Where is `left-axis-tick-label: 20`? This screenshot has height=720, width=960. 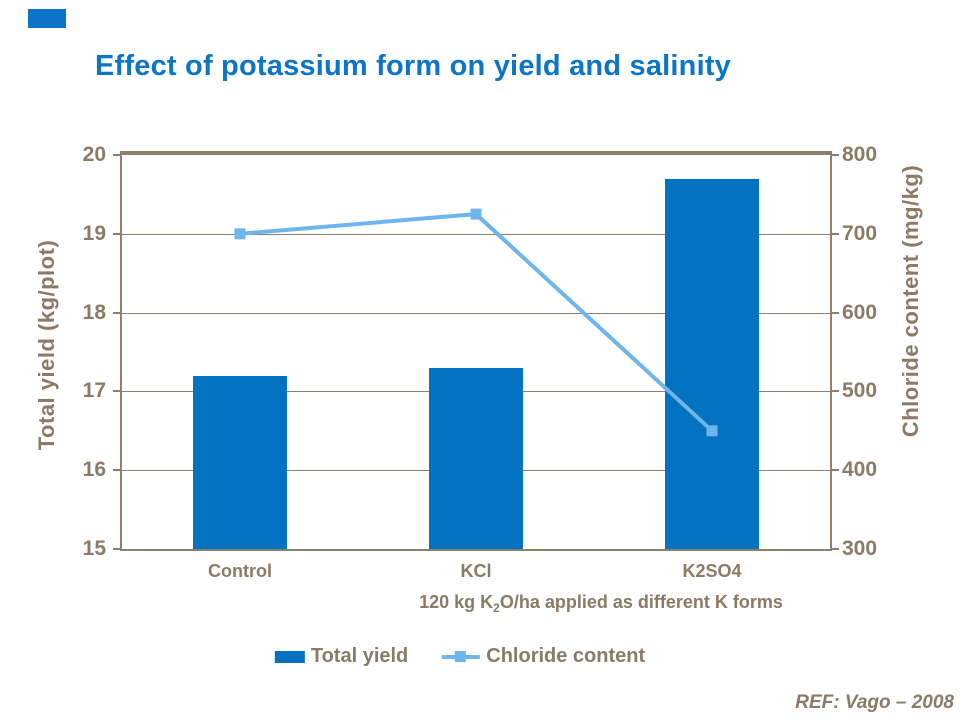 left-axis-tick-label: 20 is located at coordinates (94, 154).